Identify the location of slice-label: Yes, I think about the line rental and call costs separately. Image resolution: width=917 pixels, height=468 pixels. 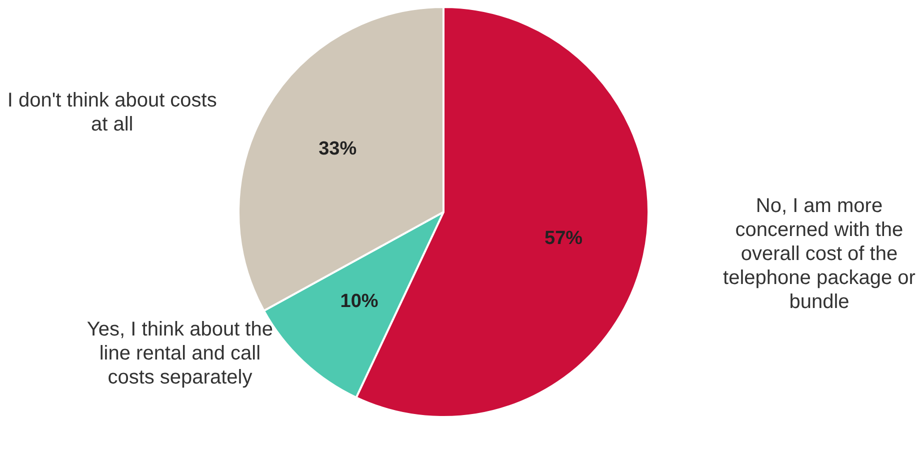
(179, 353).